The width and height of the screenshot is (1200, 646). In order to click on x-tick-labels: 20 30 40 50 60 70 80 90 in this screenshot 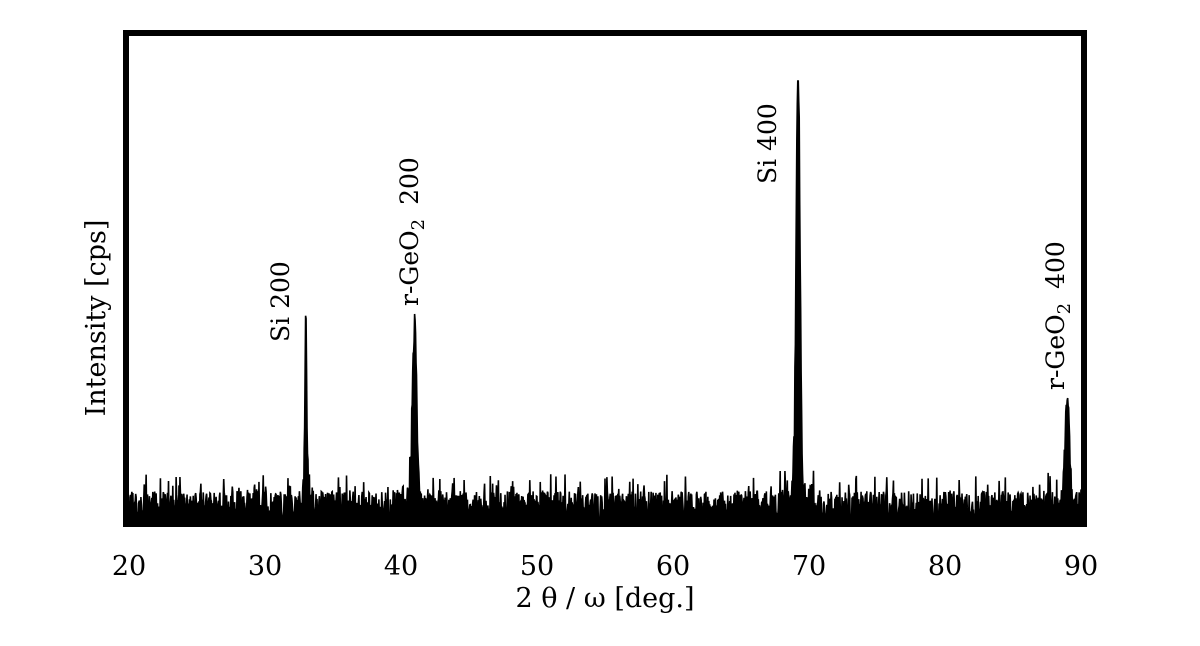, I will do `click(605, 566)`.